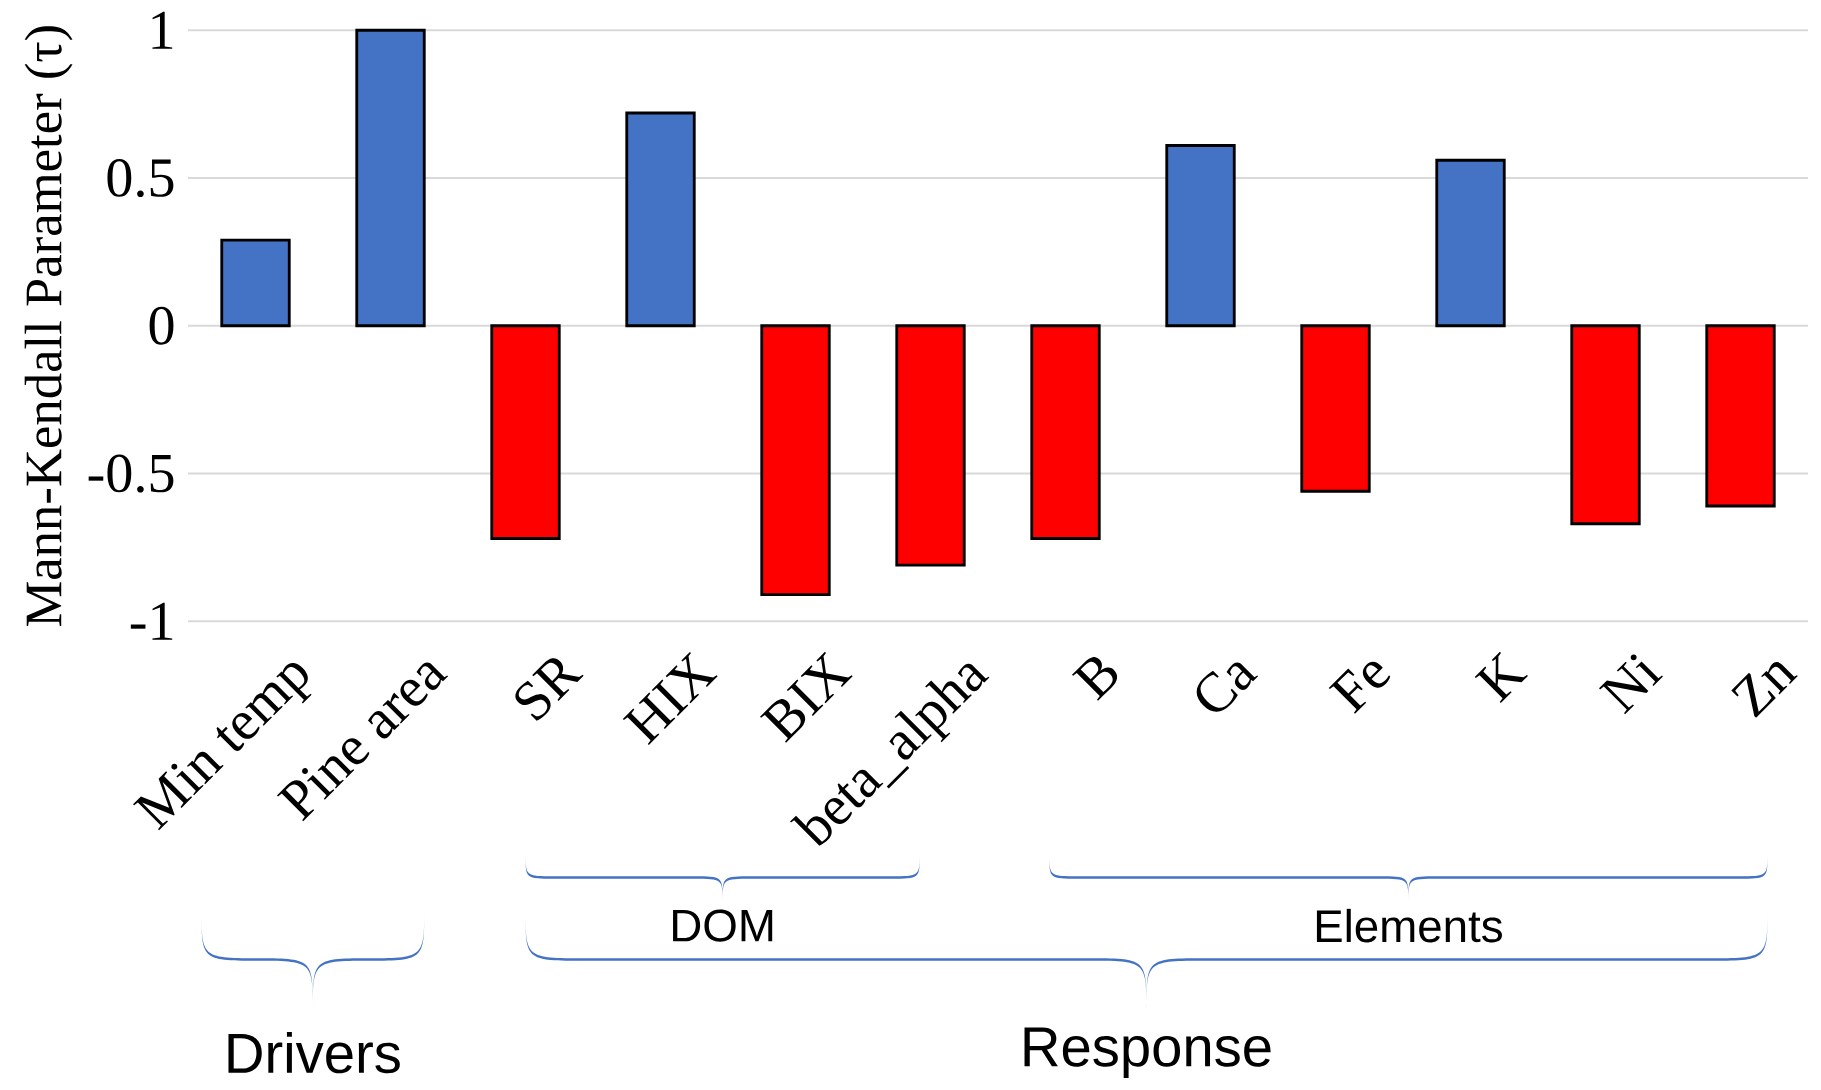 The image size is (1821, 1090). I want to click on y-tick-label: 0, so click(161, 326).